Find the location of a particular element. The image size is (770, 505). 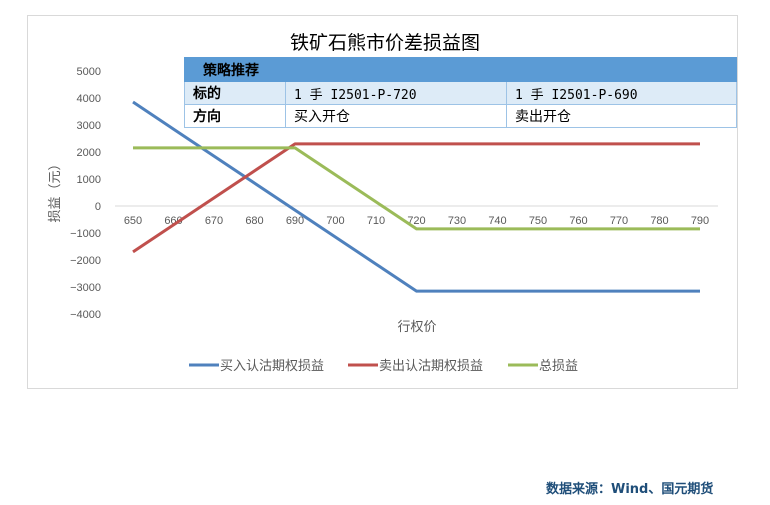

data-source: 数据来源：Wind、国元期货 is located at coordinates (630, 489).